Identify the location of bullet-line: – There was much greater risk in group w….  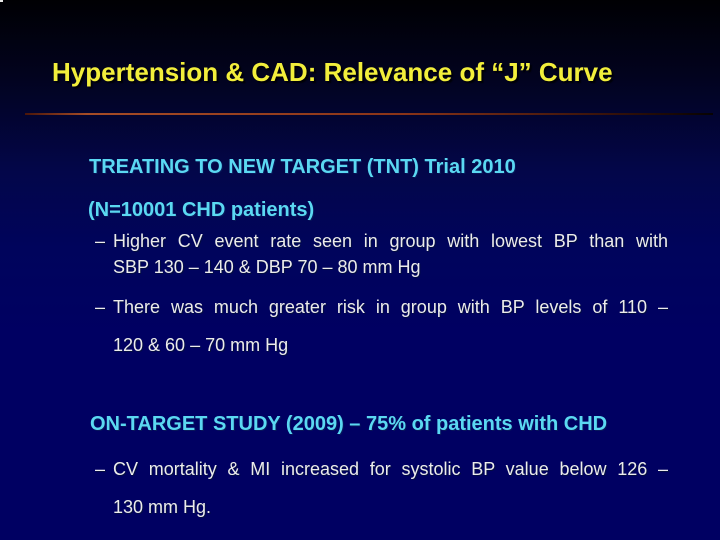
(381, 307).